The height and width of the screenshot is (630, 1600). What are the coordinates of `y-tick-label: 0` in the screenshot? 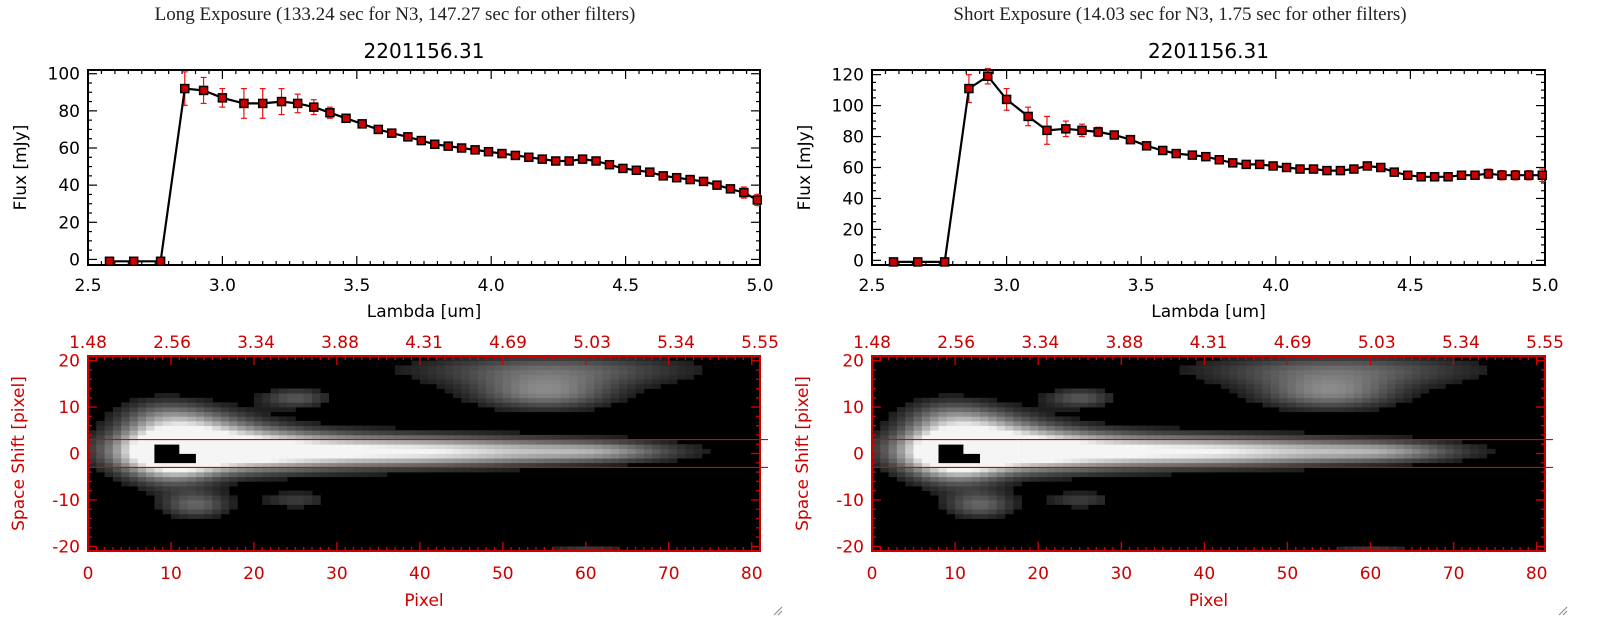 It's located at (74, 260).